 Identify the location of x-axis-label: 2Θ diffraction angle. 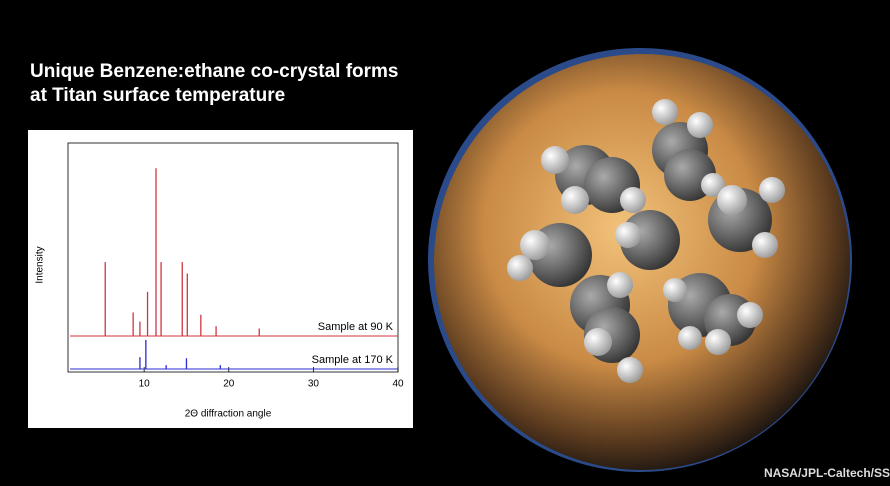
(228, 414).